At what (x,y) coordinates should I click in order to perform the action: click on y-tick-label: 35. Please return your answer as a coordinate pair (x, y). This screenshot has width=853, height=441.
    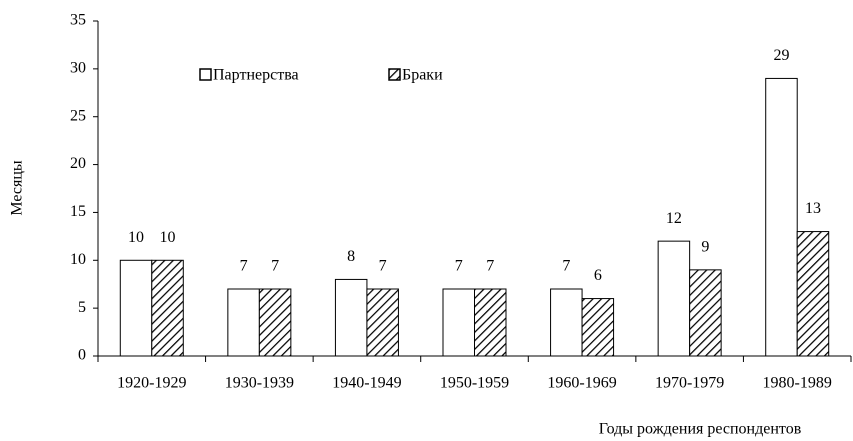
    Looking at the image, I should click on (78, 20).